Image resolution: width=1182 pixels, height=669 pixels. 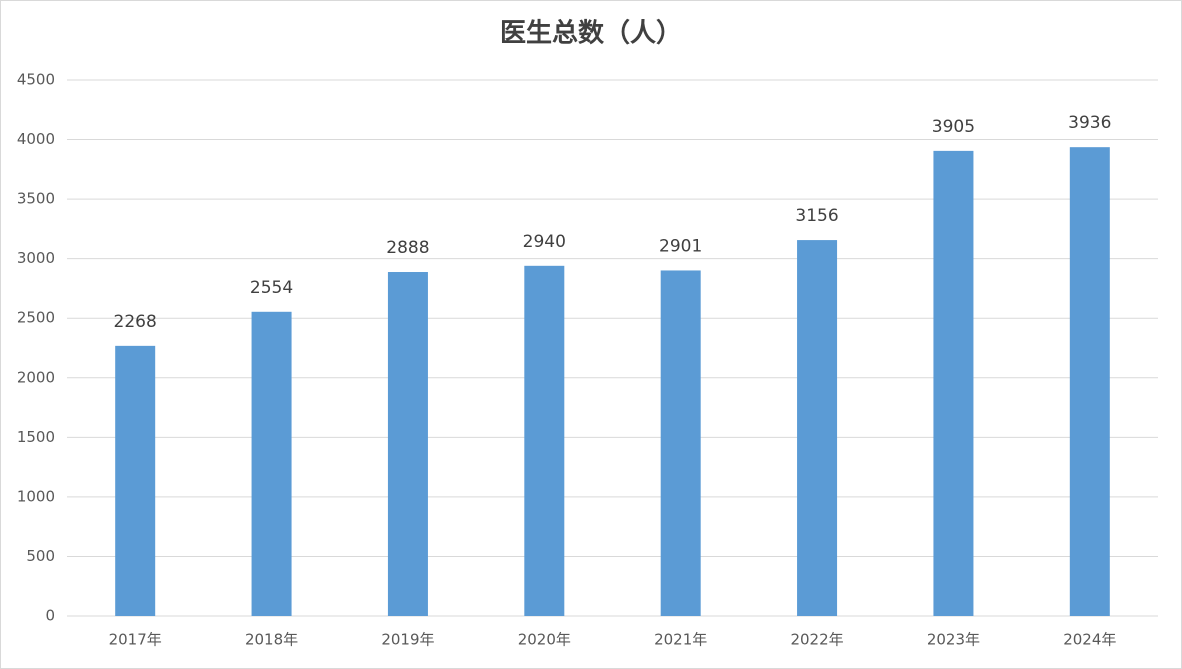 I want to click on y-tick-label: 2000, so click(x=36, y=377).